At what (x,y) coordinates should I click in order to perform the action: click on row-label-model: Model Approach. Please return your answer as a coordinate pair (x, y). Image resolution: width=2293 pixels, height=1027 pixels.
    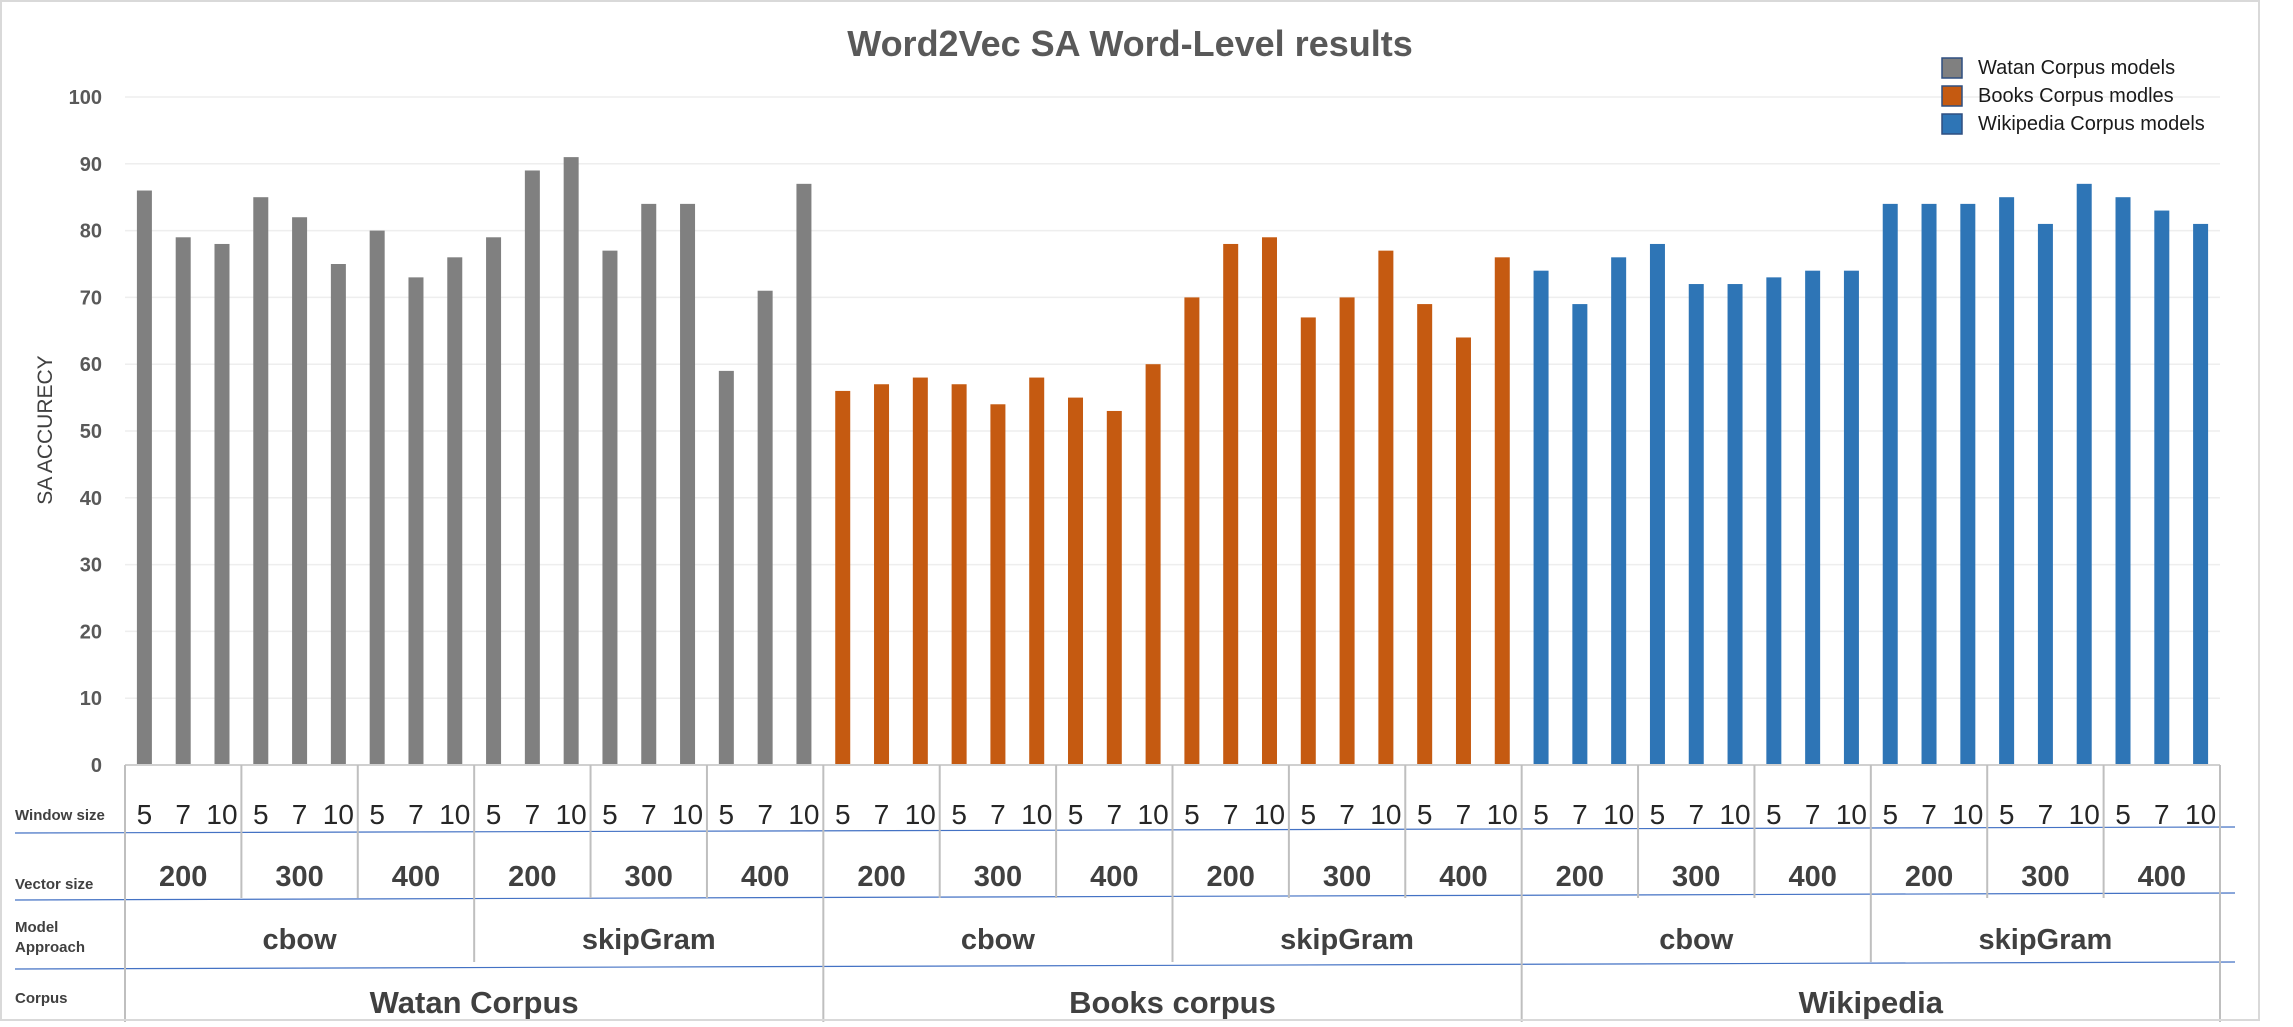
    Looking at the image, I should click on (50, 937).